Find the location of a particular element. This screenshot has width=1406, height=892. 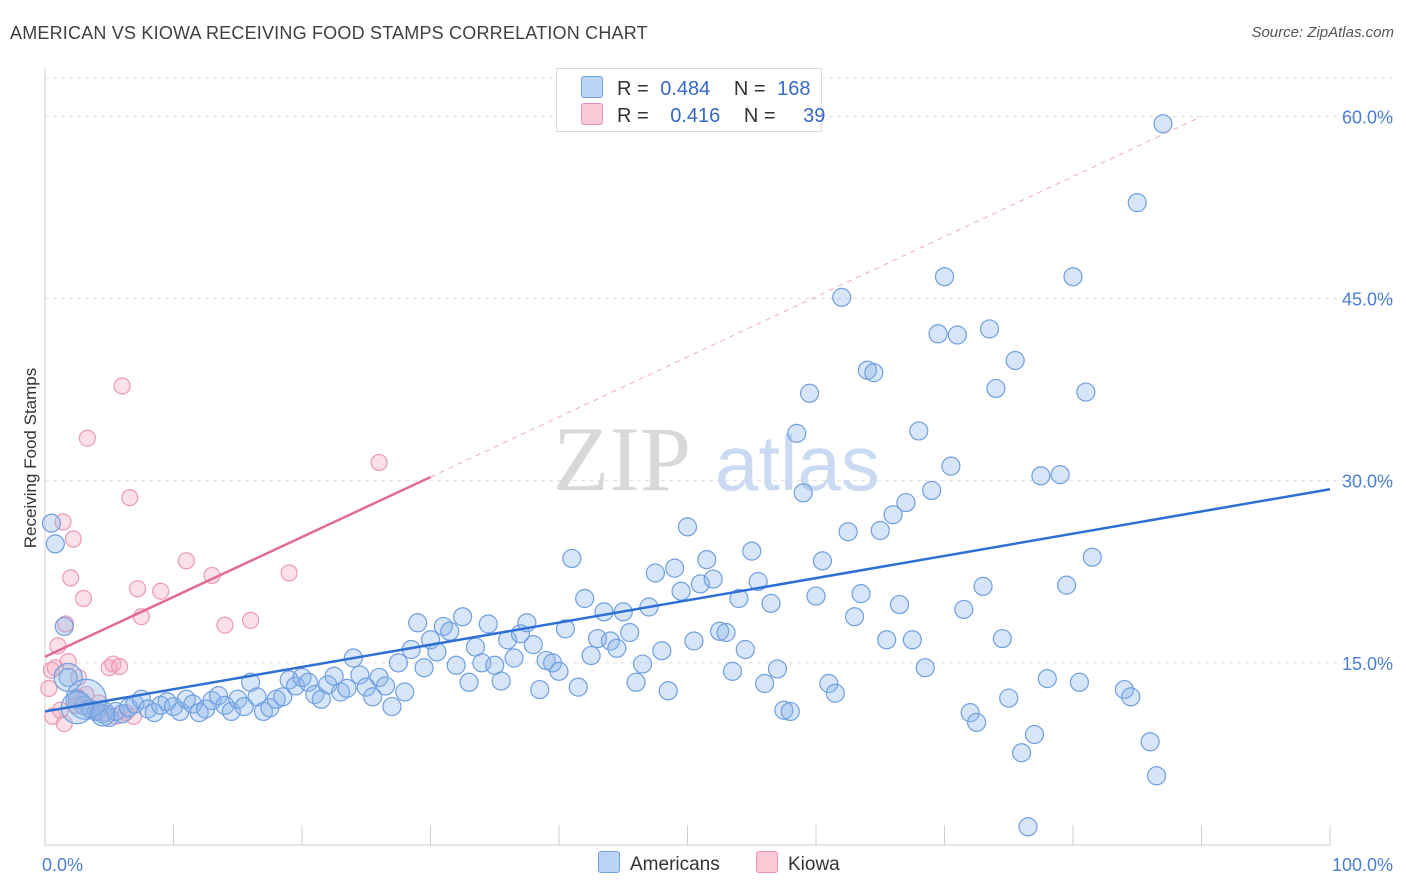

watermark-atlas: atlas is located at coordinates (797, 463).